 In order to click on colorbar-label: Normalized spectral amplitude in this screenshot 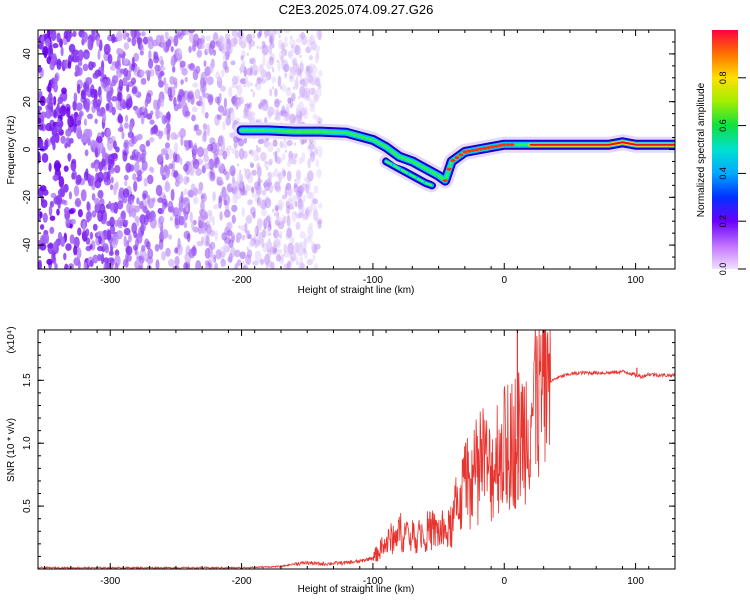, I will do `click(701, 149)`.